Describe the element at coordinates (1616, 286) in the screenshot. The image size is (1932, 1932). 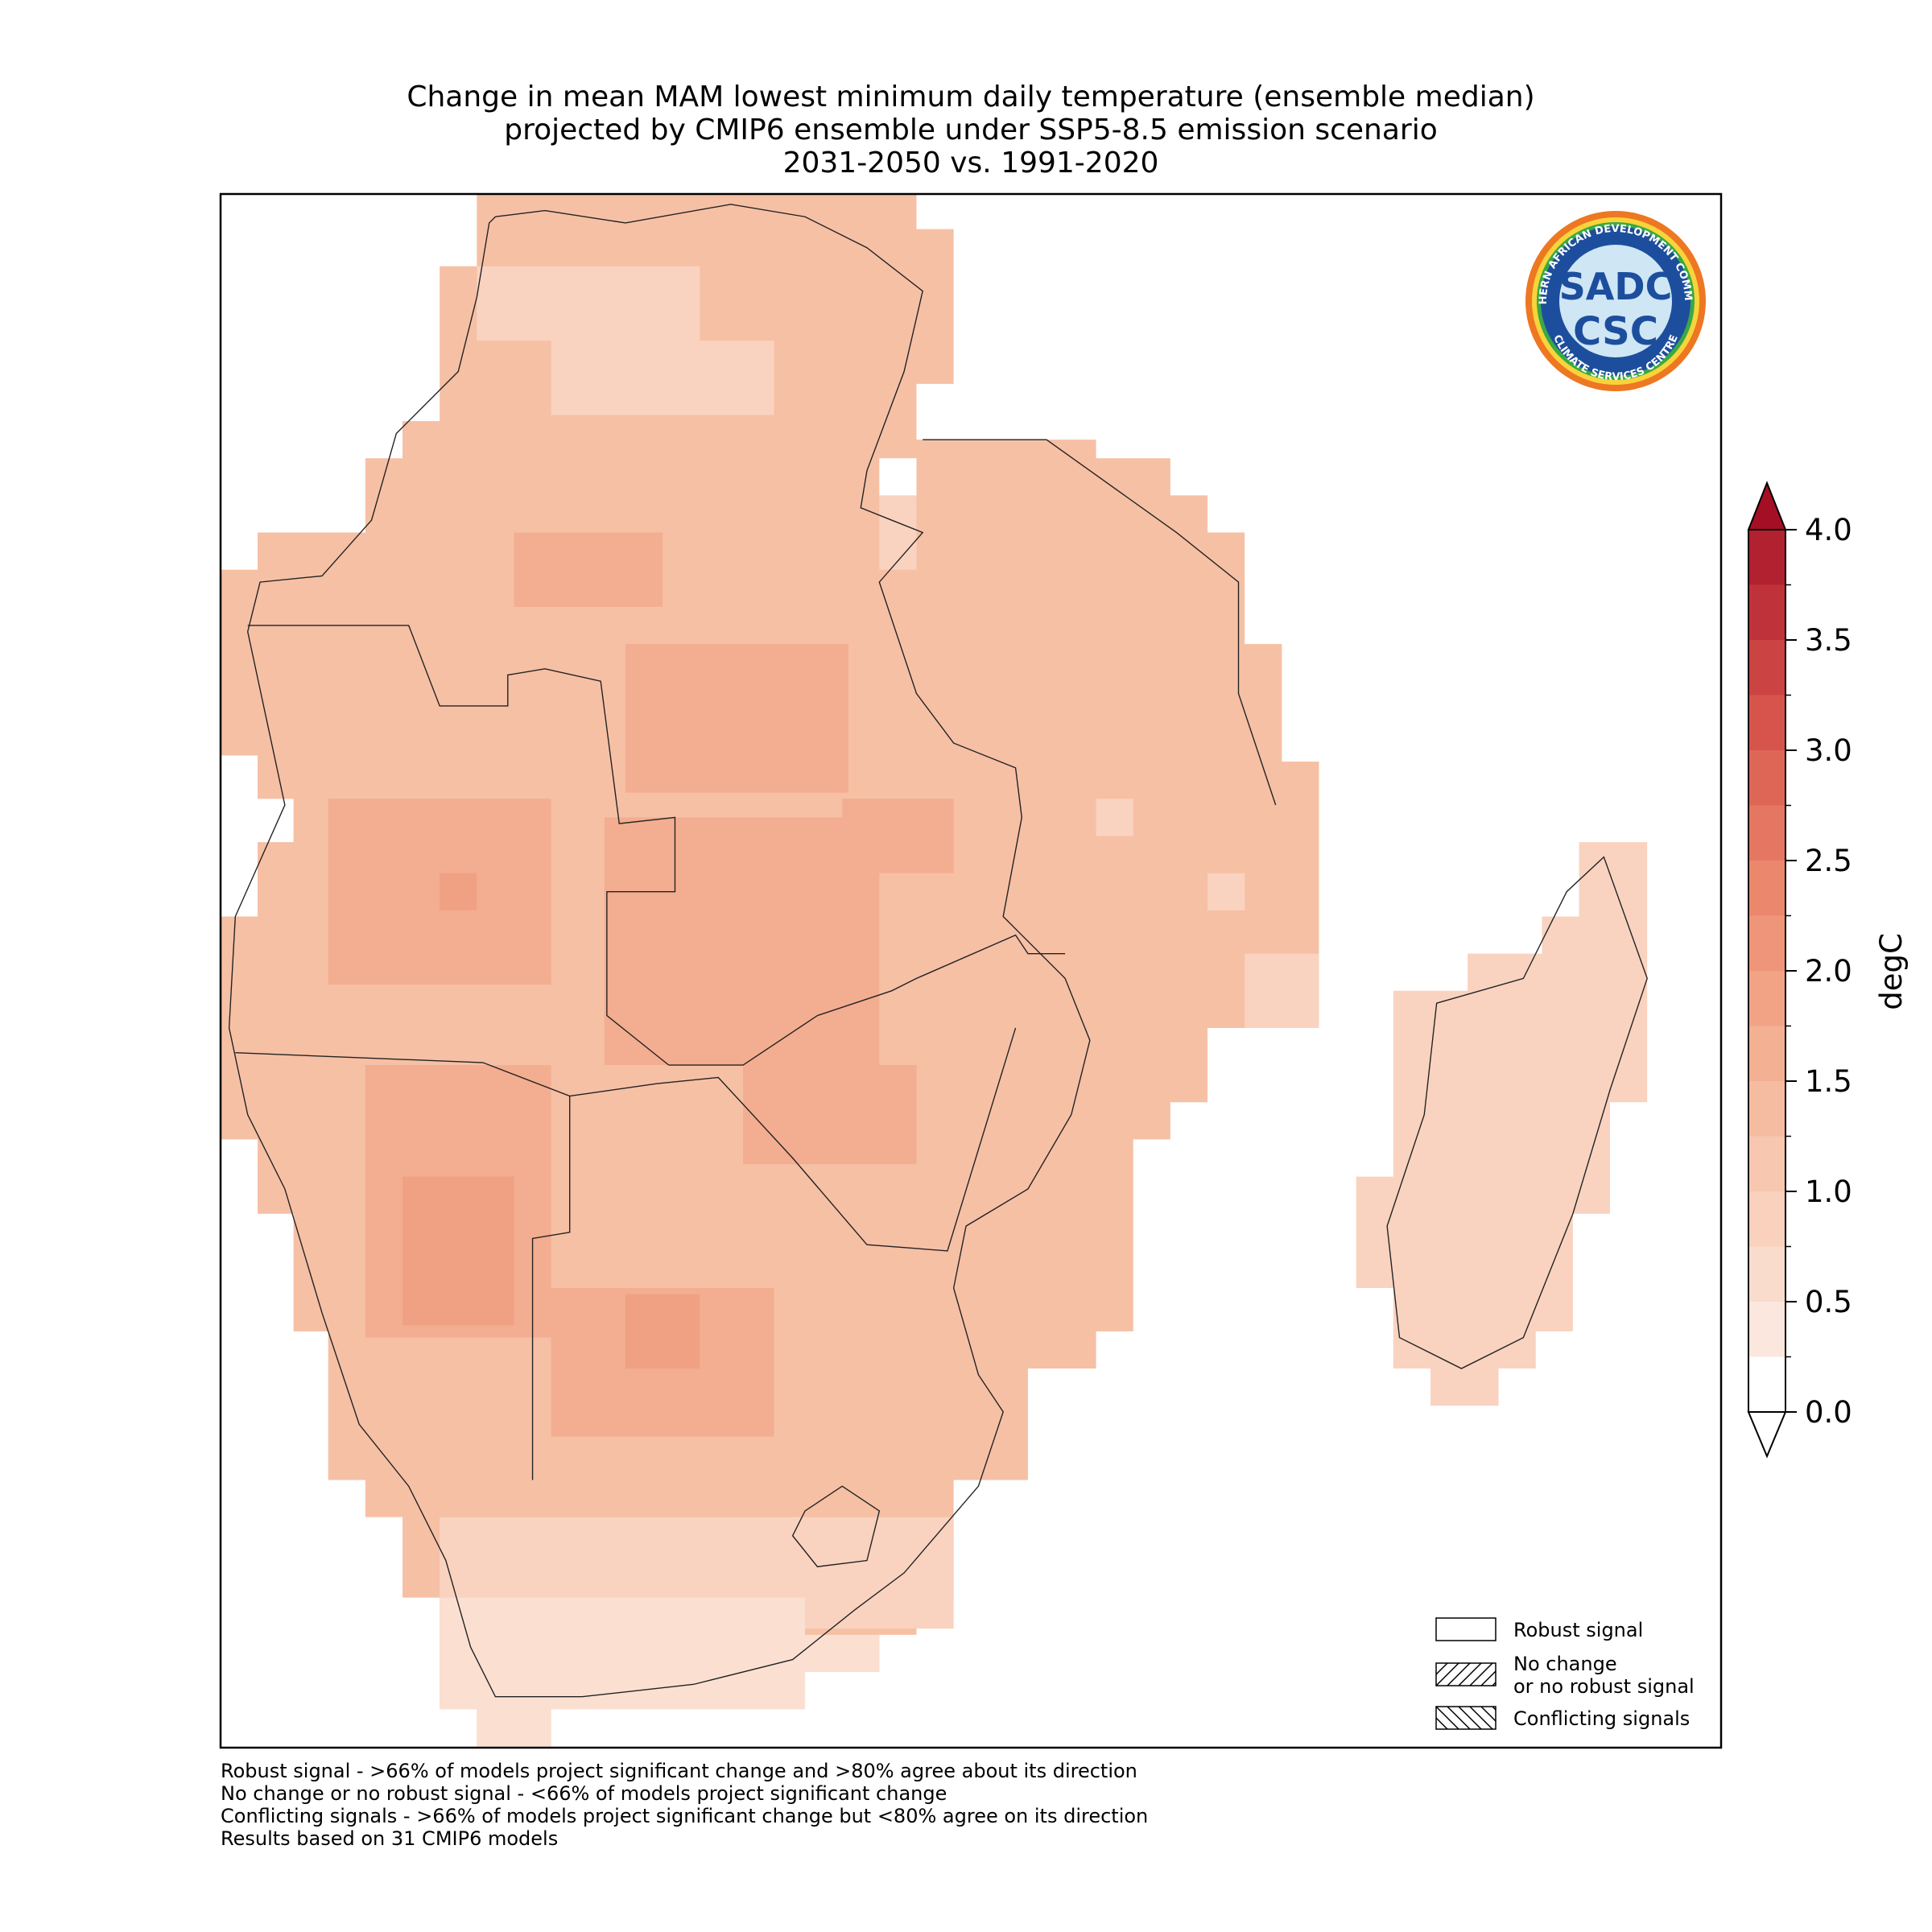
I see `logo-upper: SADC` at that location.